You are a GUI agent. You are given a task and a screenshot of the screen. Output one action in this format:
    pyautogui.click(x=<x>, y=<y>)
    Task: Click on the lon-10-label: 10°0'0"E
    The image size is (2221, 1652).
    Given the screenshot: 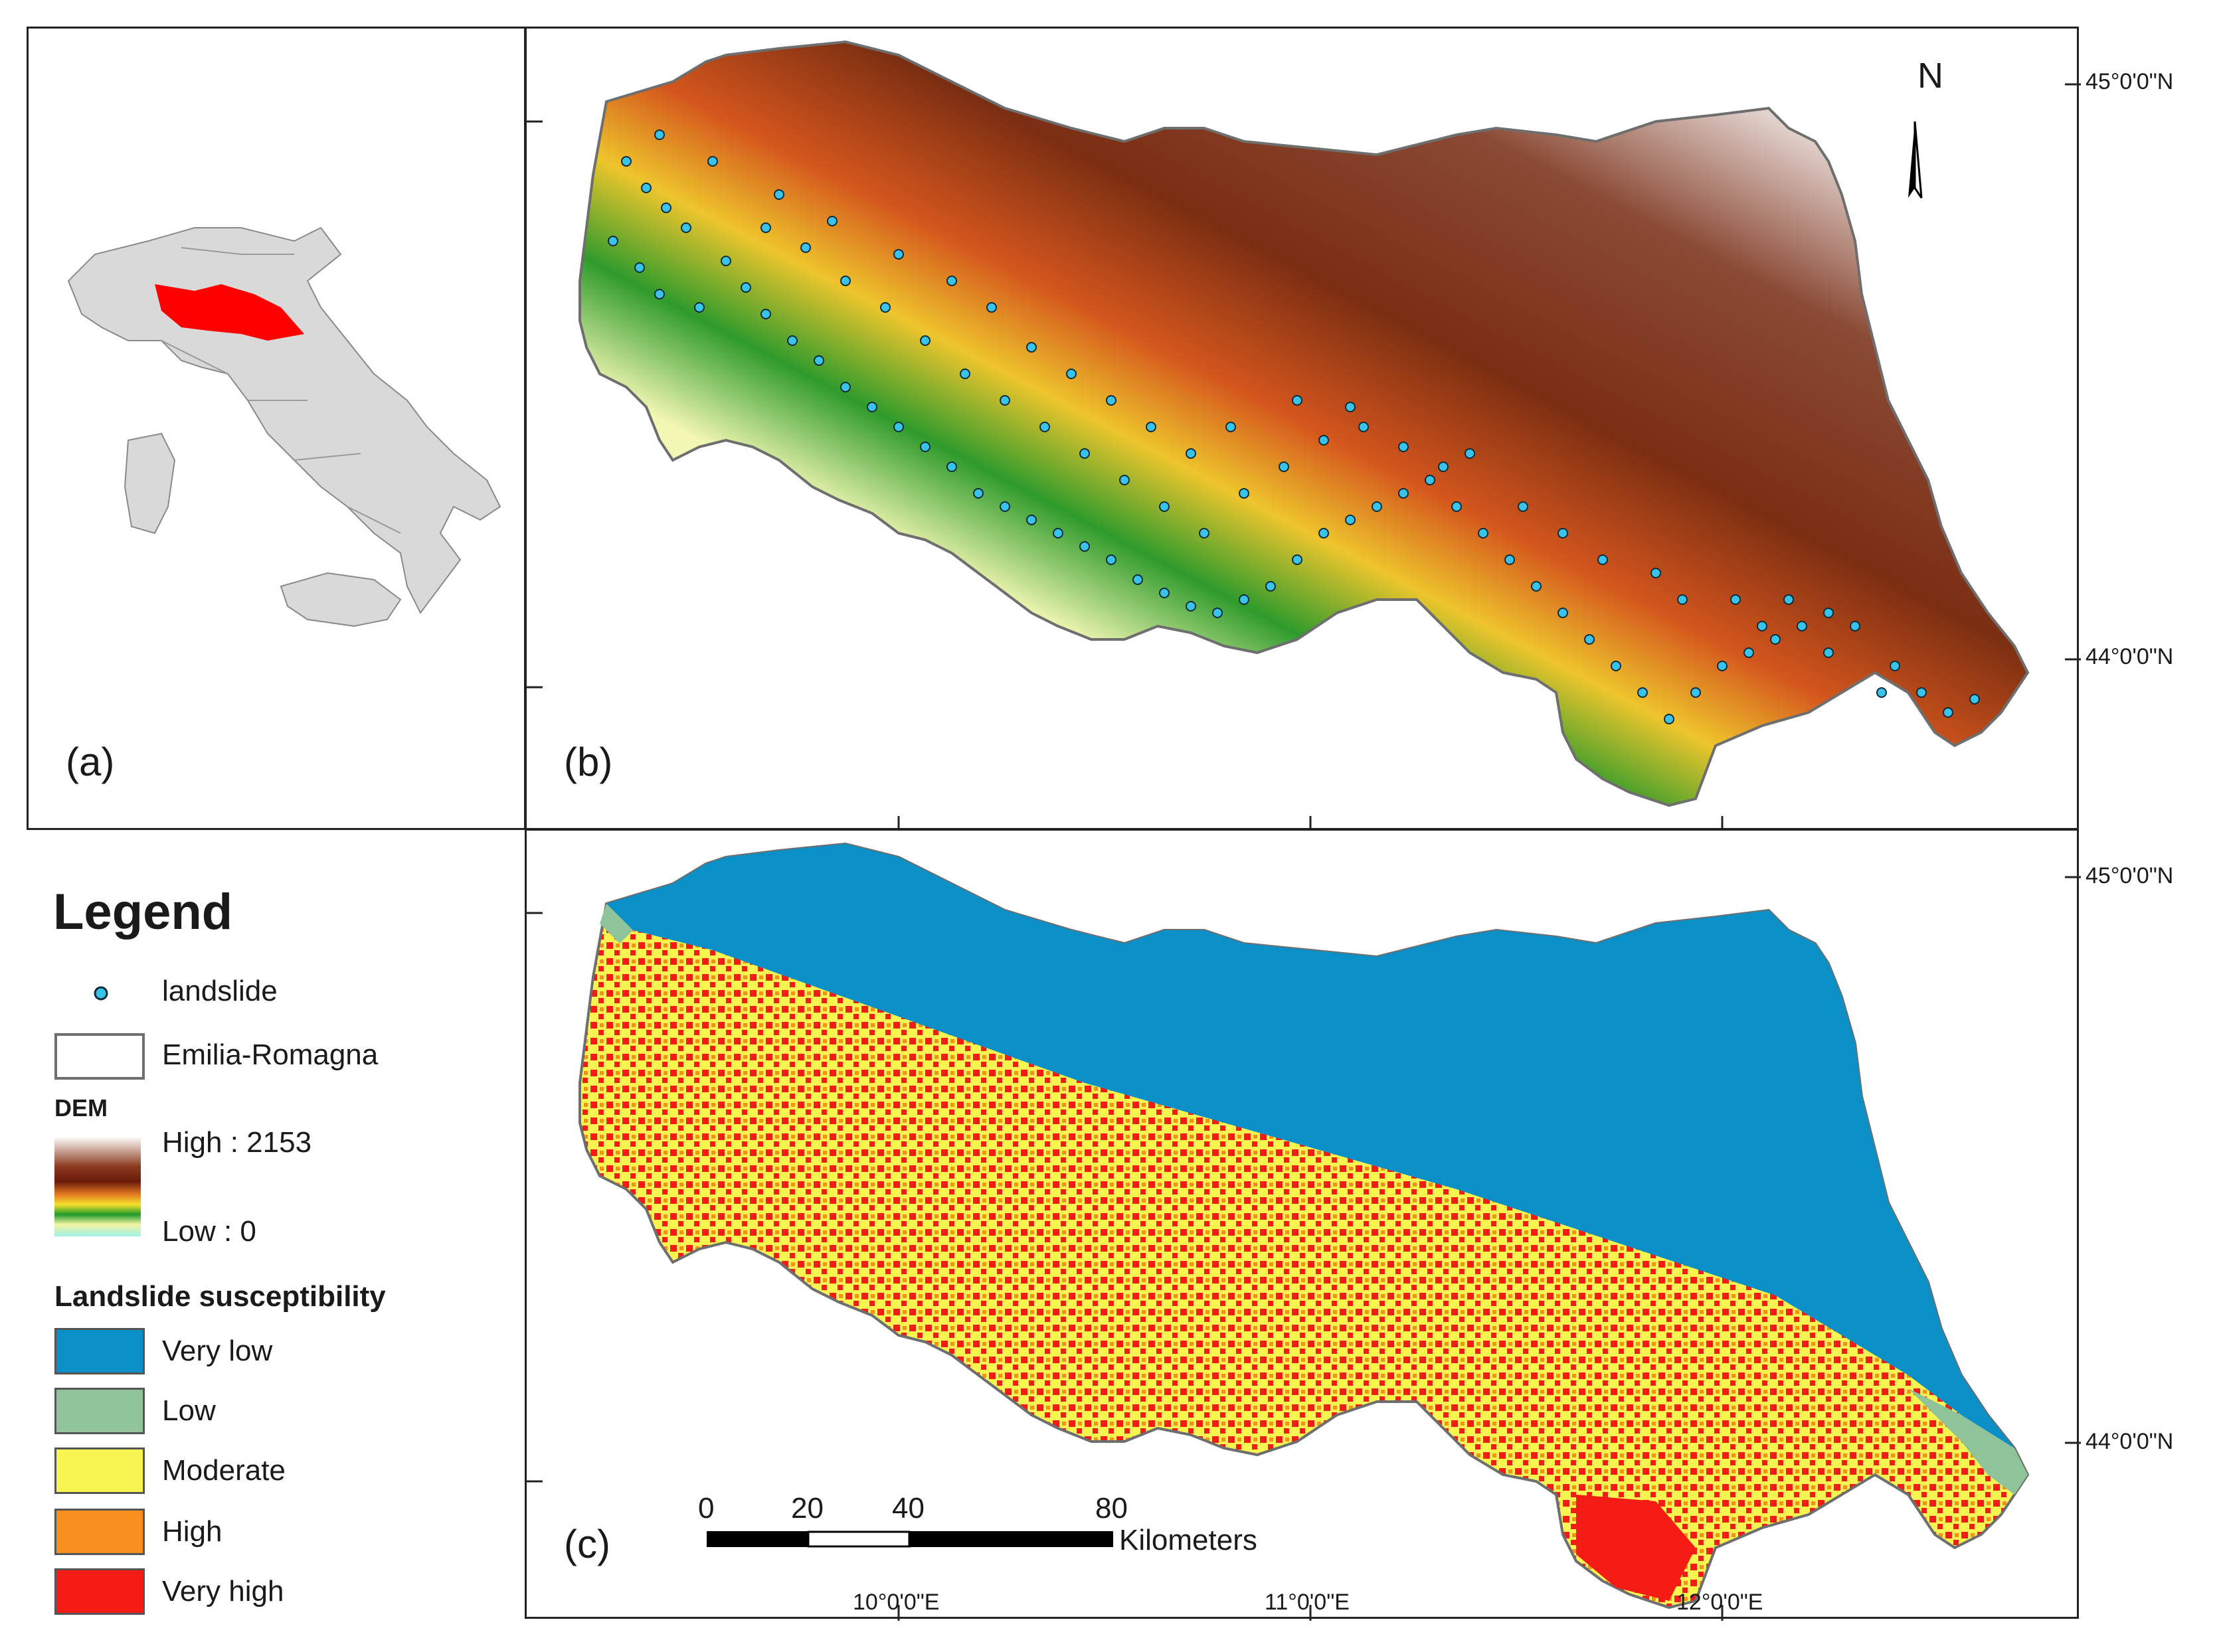 What is the action you would take?
    pyautogui.click(x=897, y=1602)
    